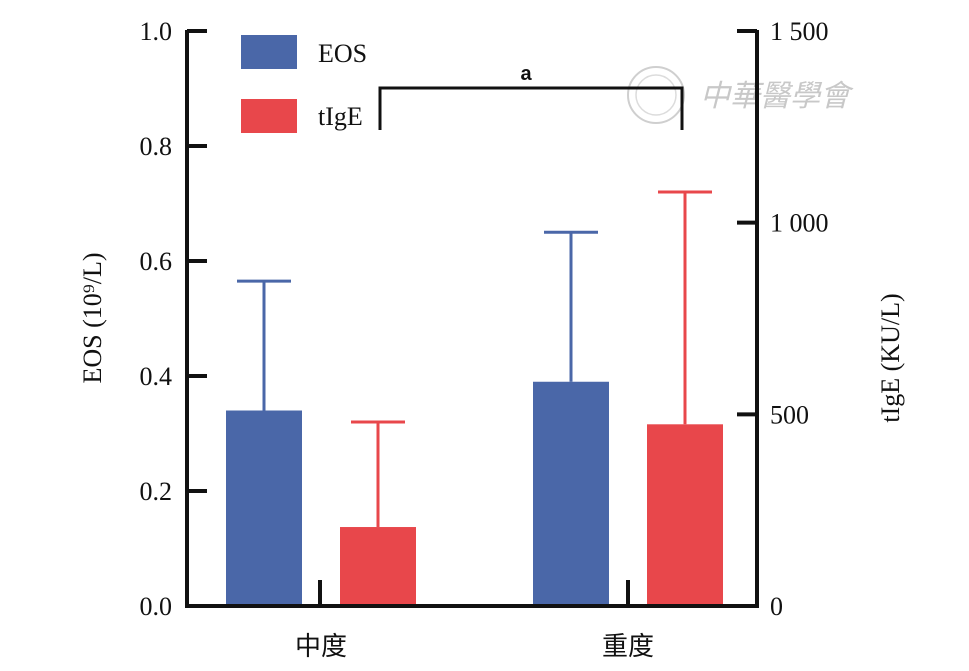 This screenshot has width=969, height=671. What do you see at coordinates (156, 376) in the screenshot?
I see `left-tick-label: 0.4` at bounding box center [156, 376].